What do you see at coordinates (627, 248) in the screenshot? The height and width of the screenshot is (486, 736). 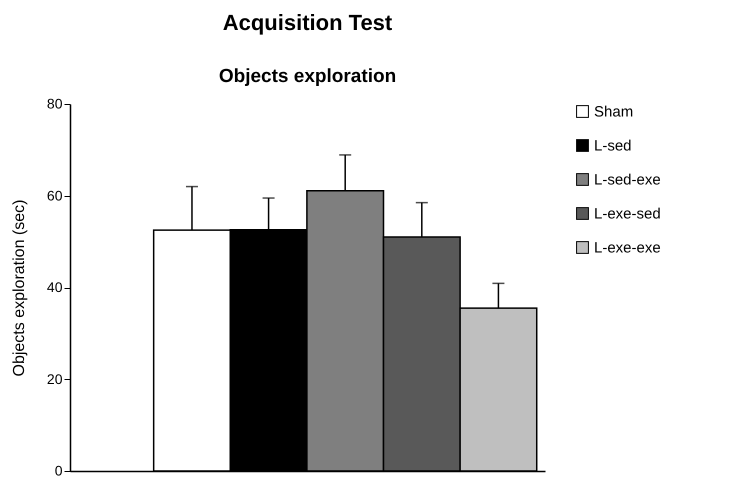 I see `legend-label: L-exe-exe` at bounding box center [627, 248].